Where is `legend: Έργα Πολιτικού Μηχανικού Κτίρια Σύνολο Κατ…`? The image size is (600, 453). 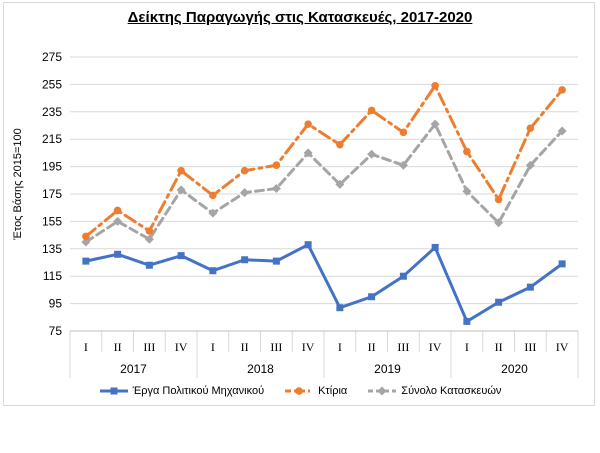 legend: Έργα Πολιτικού Μηχανικού Κτίρια Σύνολο Κατ… is located at coordinates (300, 391).